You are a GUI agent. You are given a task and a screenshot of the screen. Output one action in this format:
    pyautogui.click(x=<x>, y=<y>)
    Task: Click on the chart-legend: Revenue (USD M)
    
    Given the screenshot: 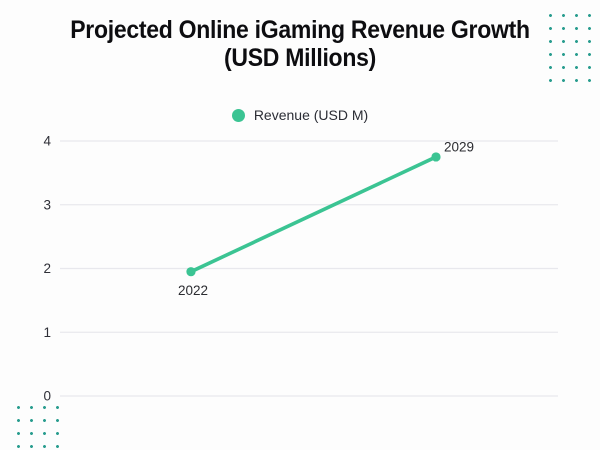 What is the action you would take?
    pyautogui.click(x=300, y=115)
    